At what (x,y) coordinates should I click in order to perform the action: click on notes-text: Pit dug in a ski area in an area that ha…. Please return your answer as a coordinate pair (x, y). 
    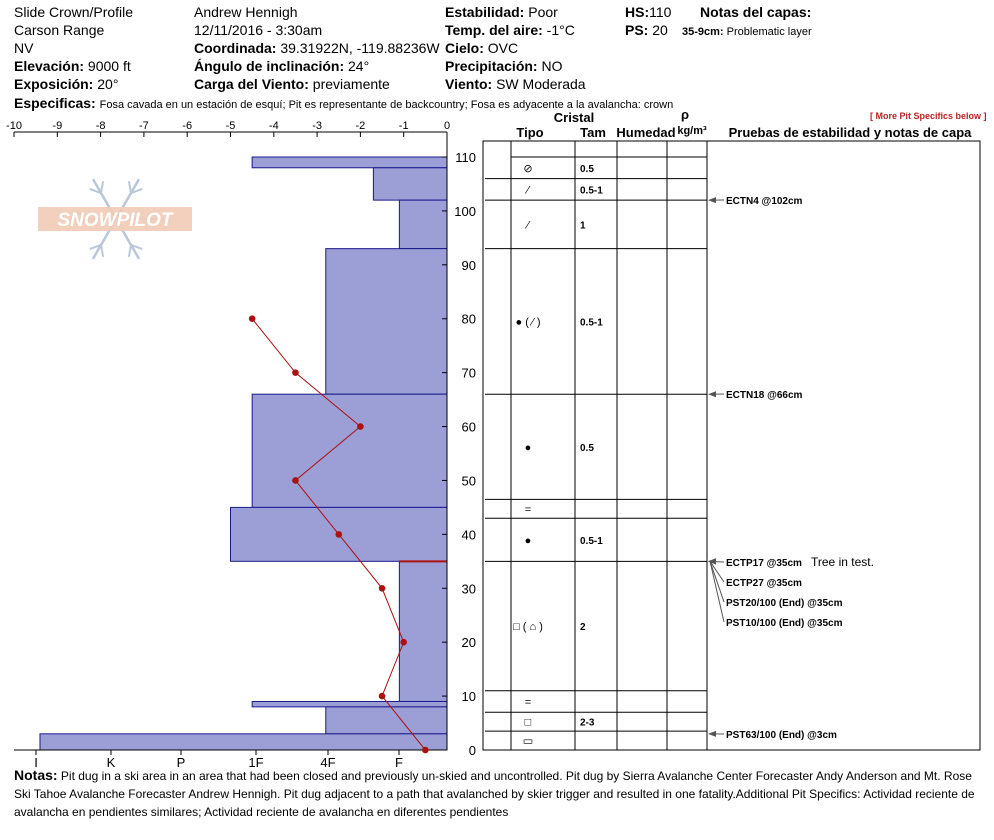
    Looking at the image, I should click on (494, 794).